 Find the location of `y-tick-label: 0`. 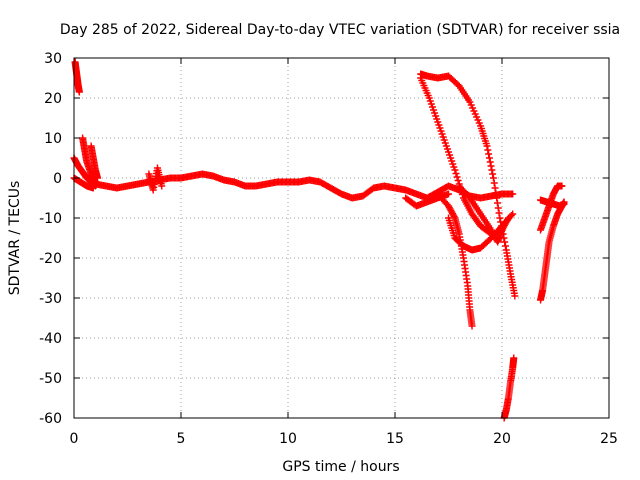

y-tick-label: 0 is located at coordinates (57, 179).